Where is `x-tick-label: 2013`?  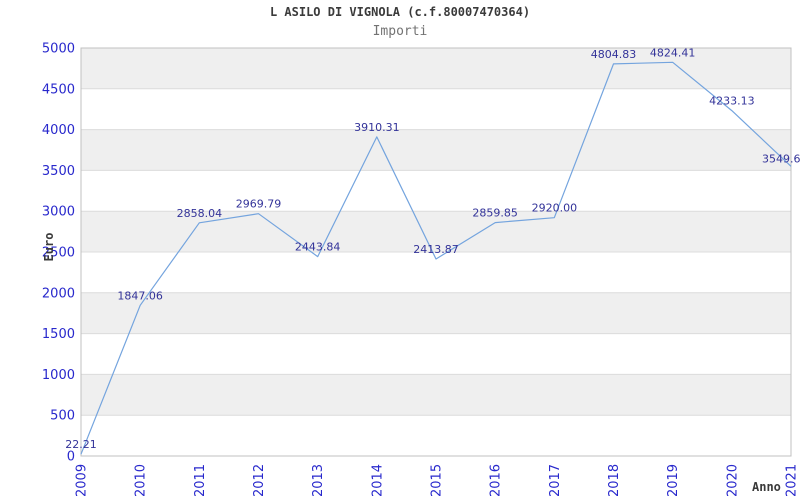
x-tick-label: 2013 is located at coordinates (318, 480).